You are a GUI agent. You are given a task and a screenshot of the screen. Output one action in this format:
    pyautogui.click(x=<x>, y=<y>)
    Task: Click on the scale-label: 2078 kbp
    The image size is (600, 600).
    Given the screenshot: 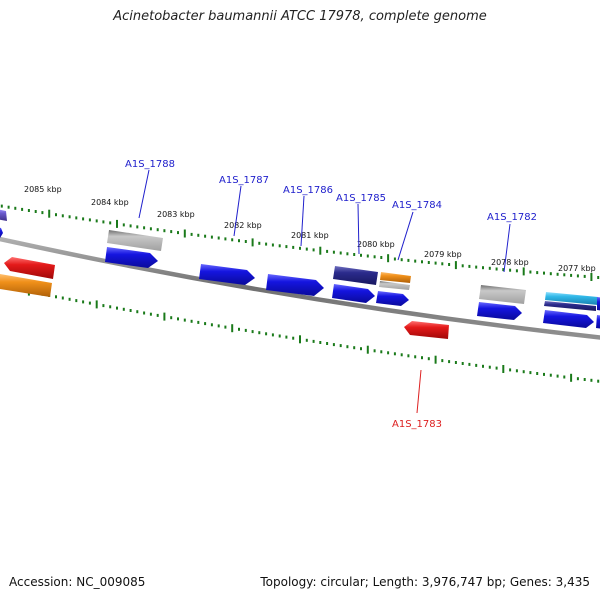 What is the action you would take?
    pyautogui.click(x=510, y=262)
    